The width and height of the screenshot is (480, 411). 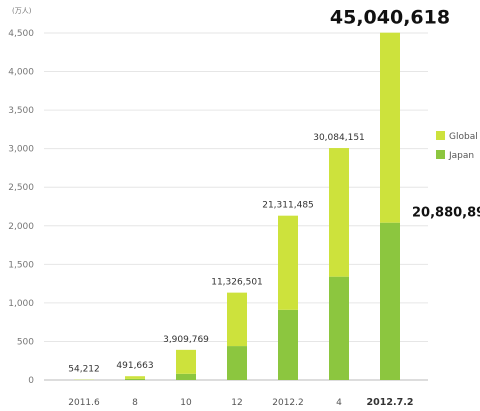 What do you see at coordinates (21, 188) in the screenshot?
I see `y-tick-label: 2,500` at bounding box center [21, 188].